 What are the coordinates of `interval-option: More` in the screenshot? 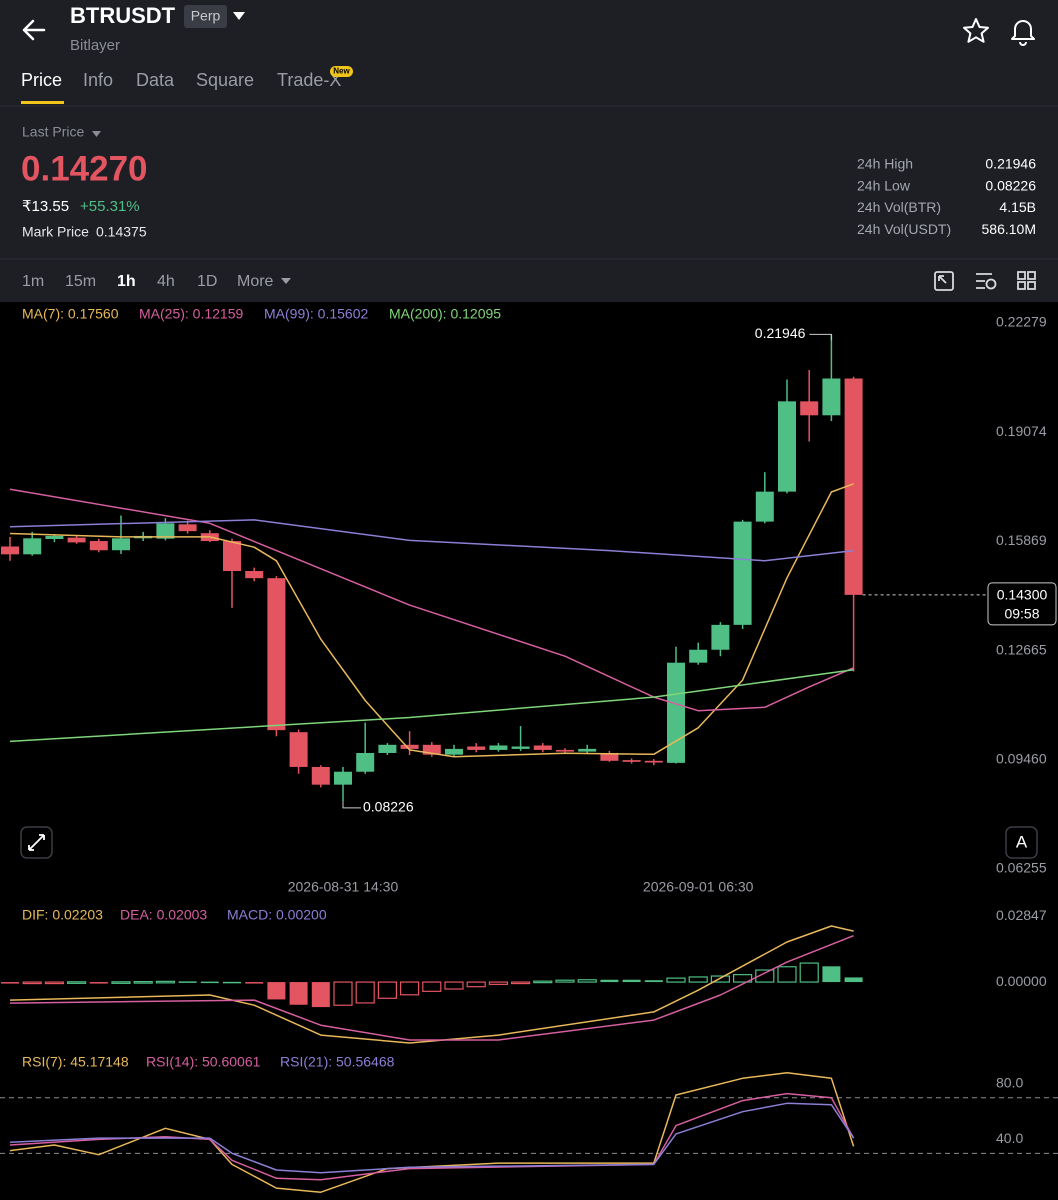 It's located at (255, 281).